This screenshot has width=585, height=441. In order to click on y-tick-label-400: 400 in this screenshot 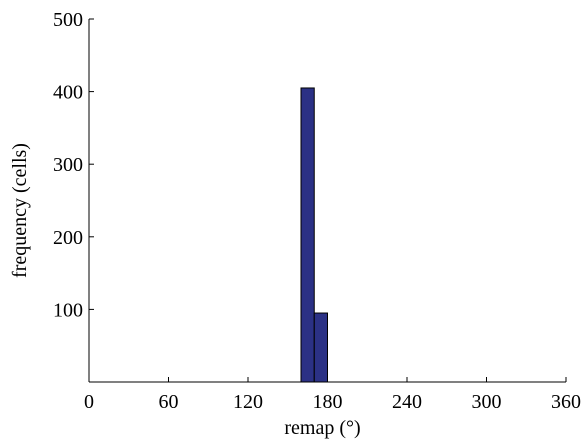, I will do `click(68, 93)`.